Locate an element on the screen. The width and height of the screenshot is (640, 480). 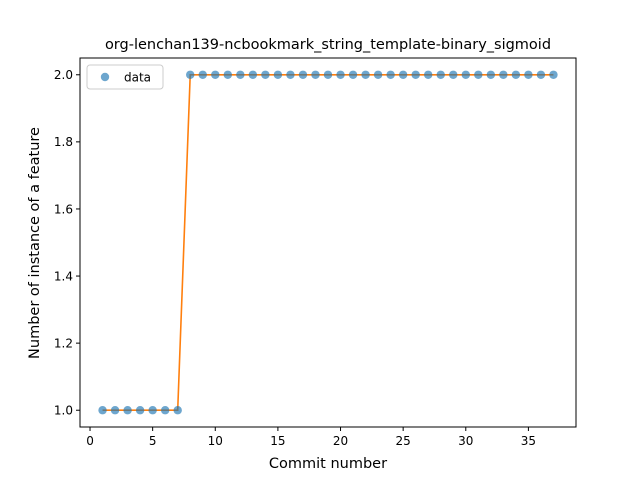
legend-marker is located at coordinates (105, 77).